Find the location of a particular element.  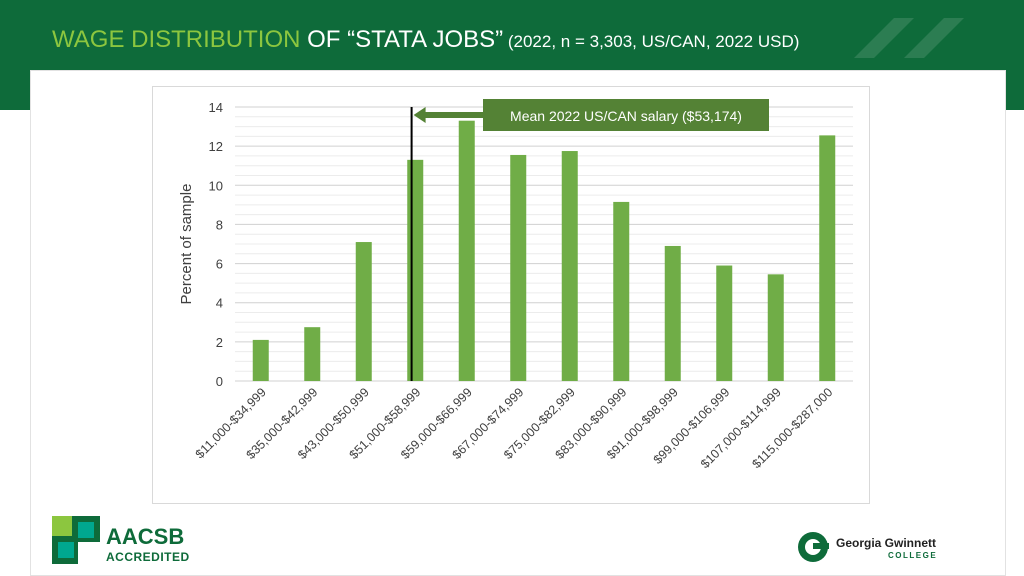

title-highlight: WAGE DISTRIBUTION is located at coordinates (176, 39).